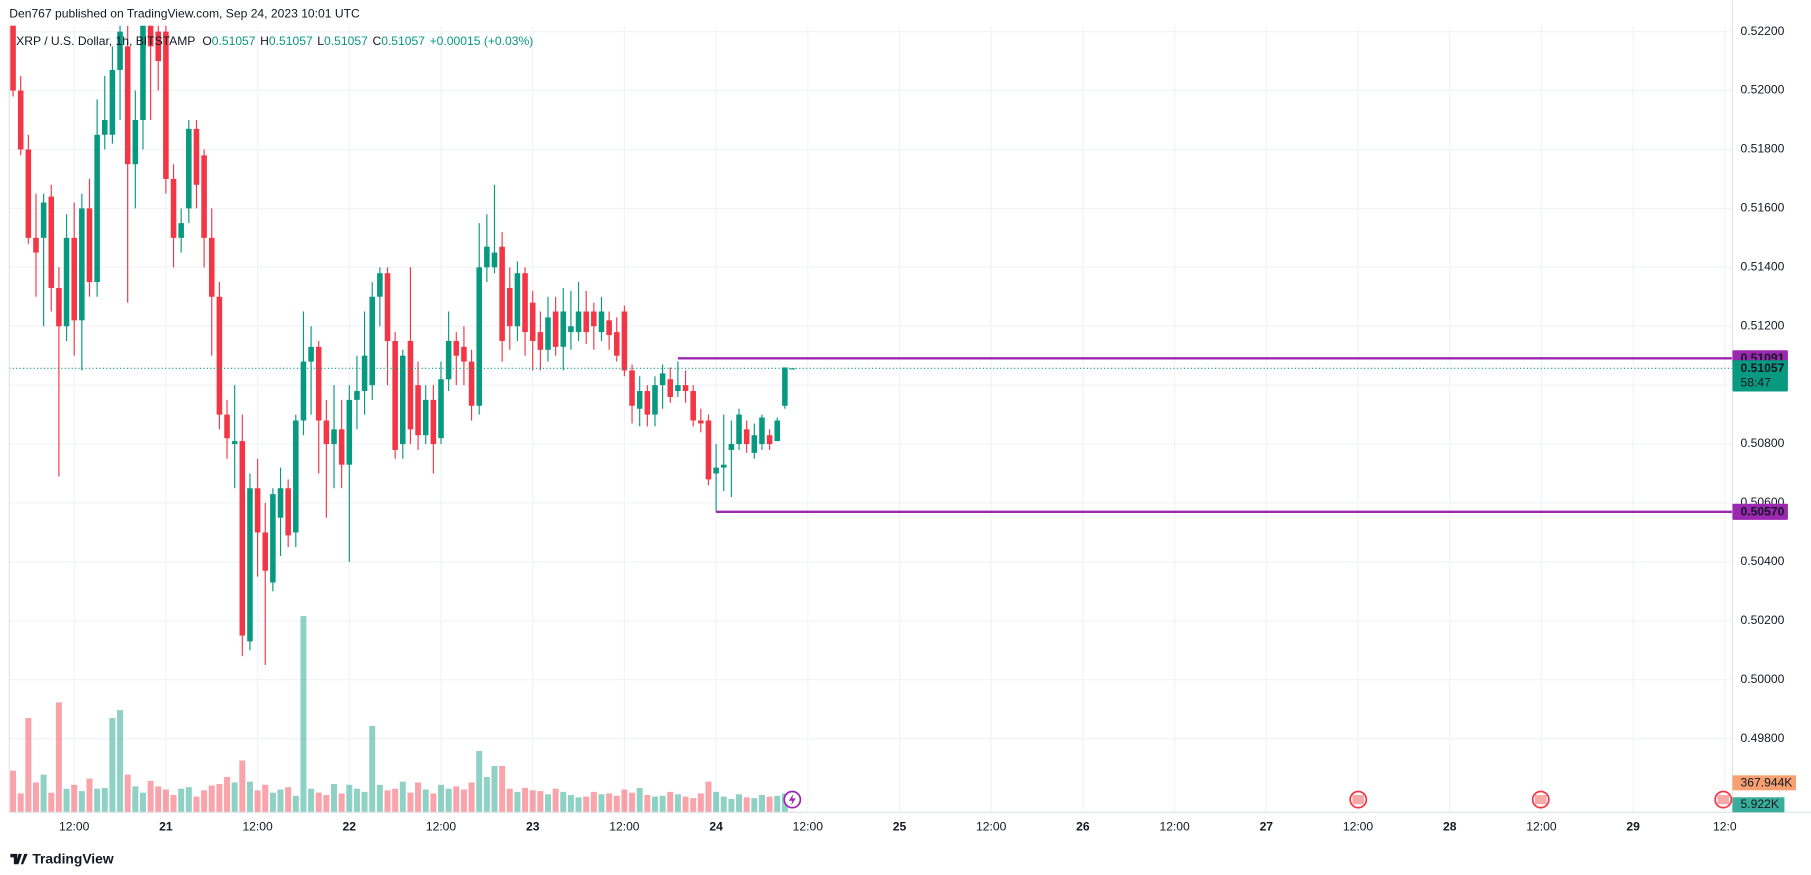  Describe the element at coordinates (320, 41) in the screenshot. I see `legend-label: L` at that location.